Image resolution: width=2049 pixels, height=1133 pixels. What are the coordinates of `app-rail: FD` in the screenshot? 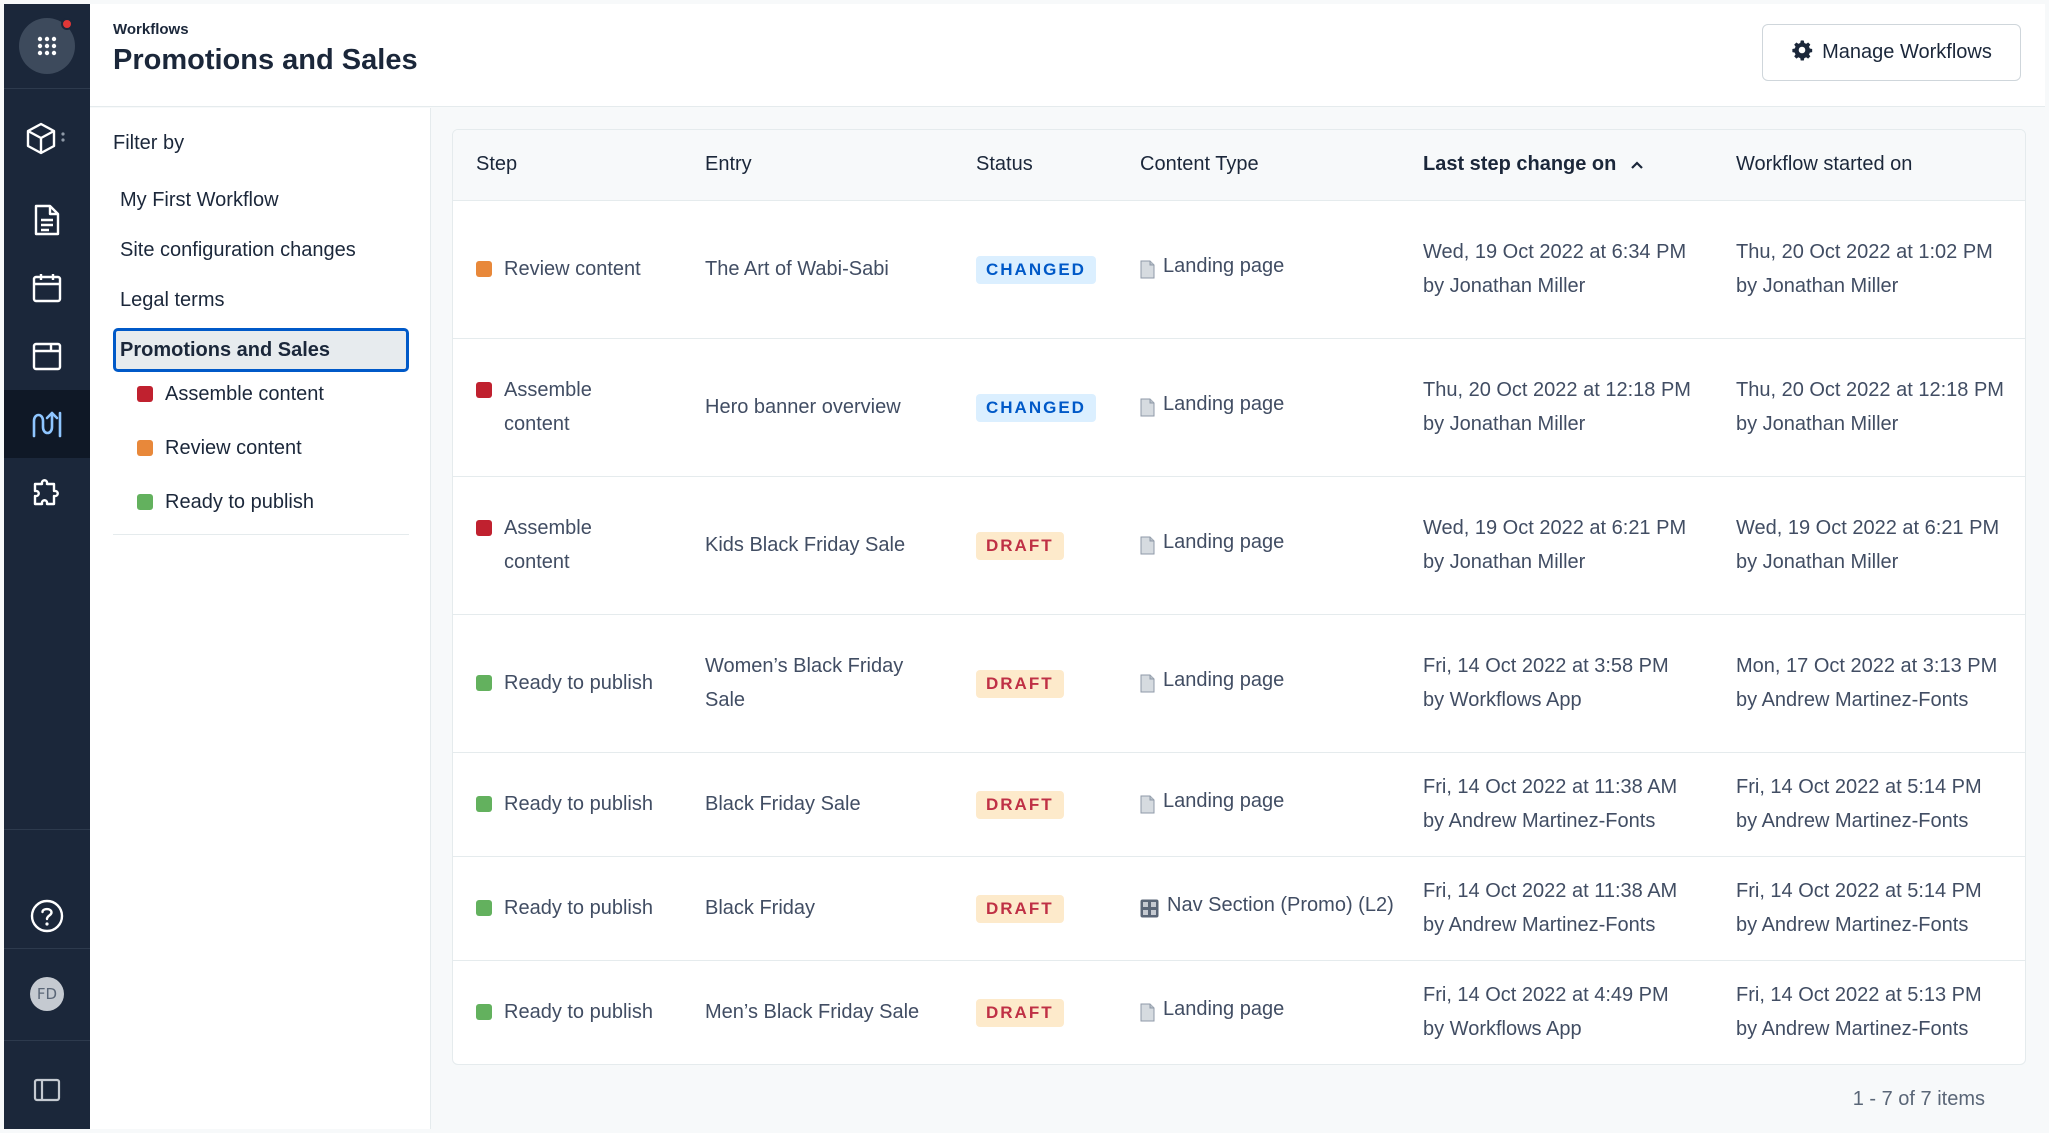 It's located at (47, 566).